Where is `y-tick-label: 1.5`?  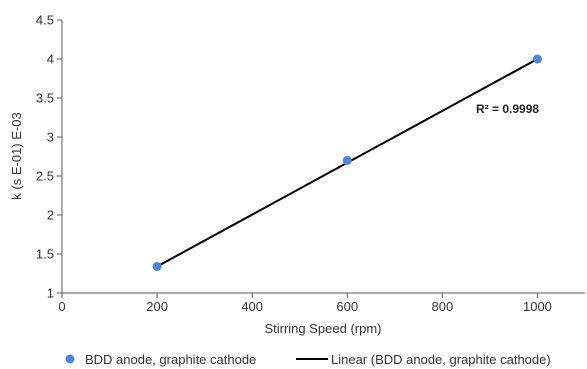 y-tick-label: 1.5 is located at coordinates (45, 254).